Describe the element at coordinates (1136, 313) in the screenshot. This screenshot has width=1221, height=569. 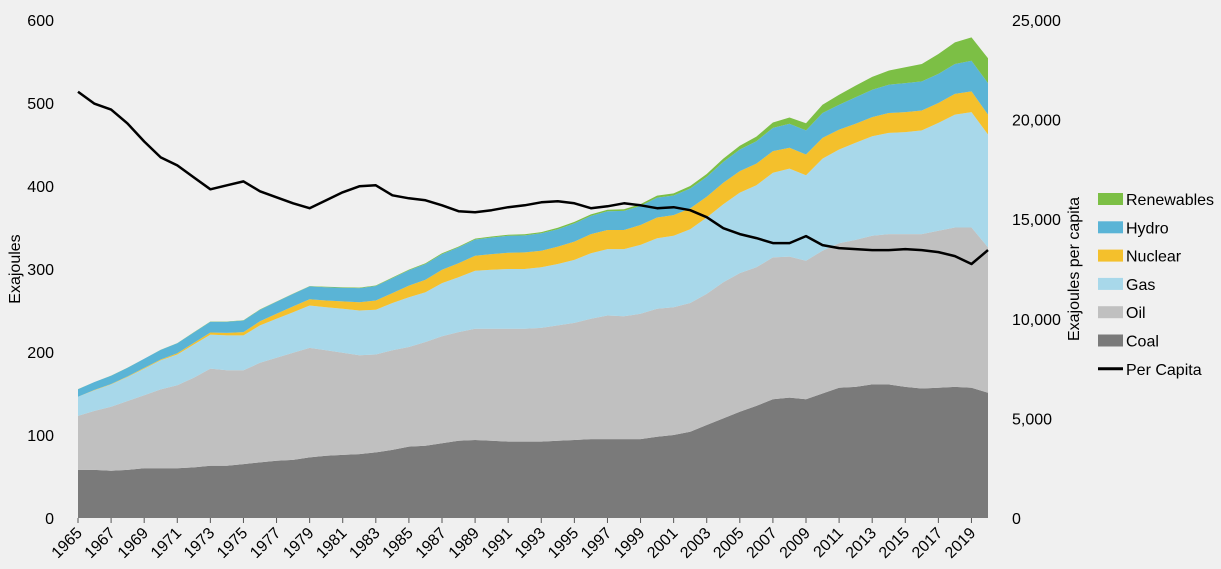
I see `legend-label-oil: Oil` at that location.